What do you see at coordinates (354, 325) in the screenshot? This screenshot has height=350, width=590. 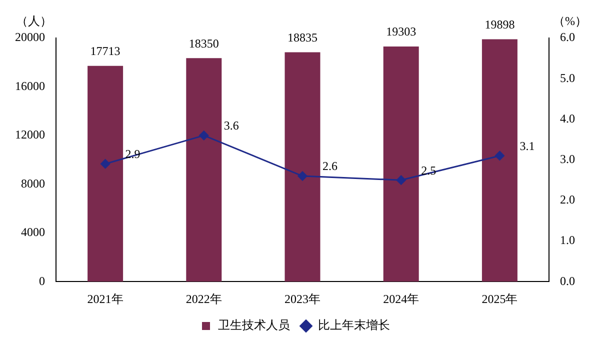 I see `legend-label: 比上年末增长` at bounding box center [354, 325].